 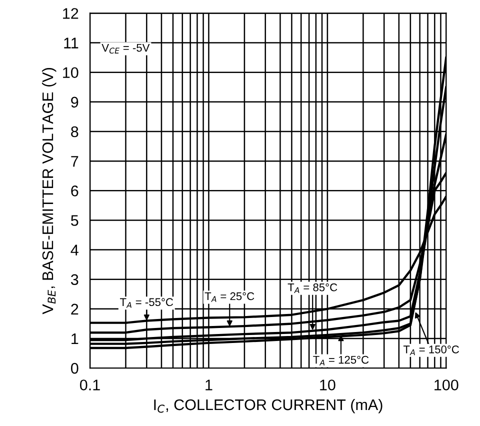 What do you see at coordinates (126, 49) in the screenshot?
I see `annotation: V$_{CE}$ = -5V` at bounding box center [126, 49].